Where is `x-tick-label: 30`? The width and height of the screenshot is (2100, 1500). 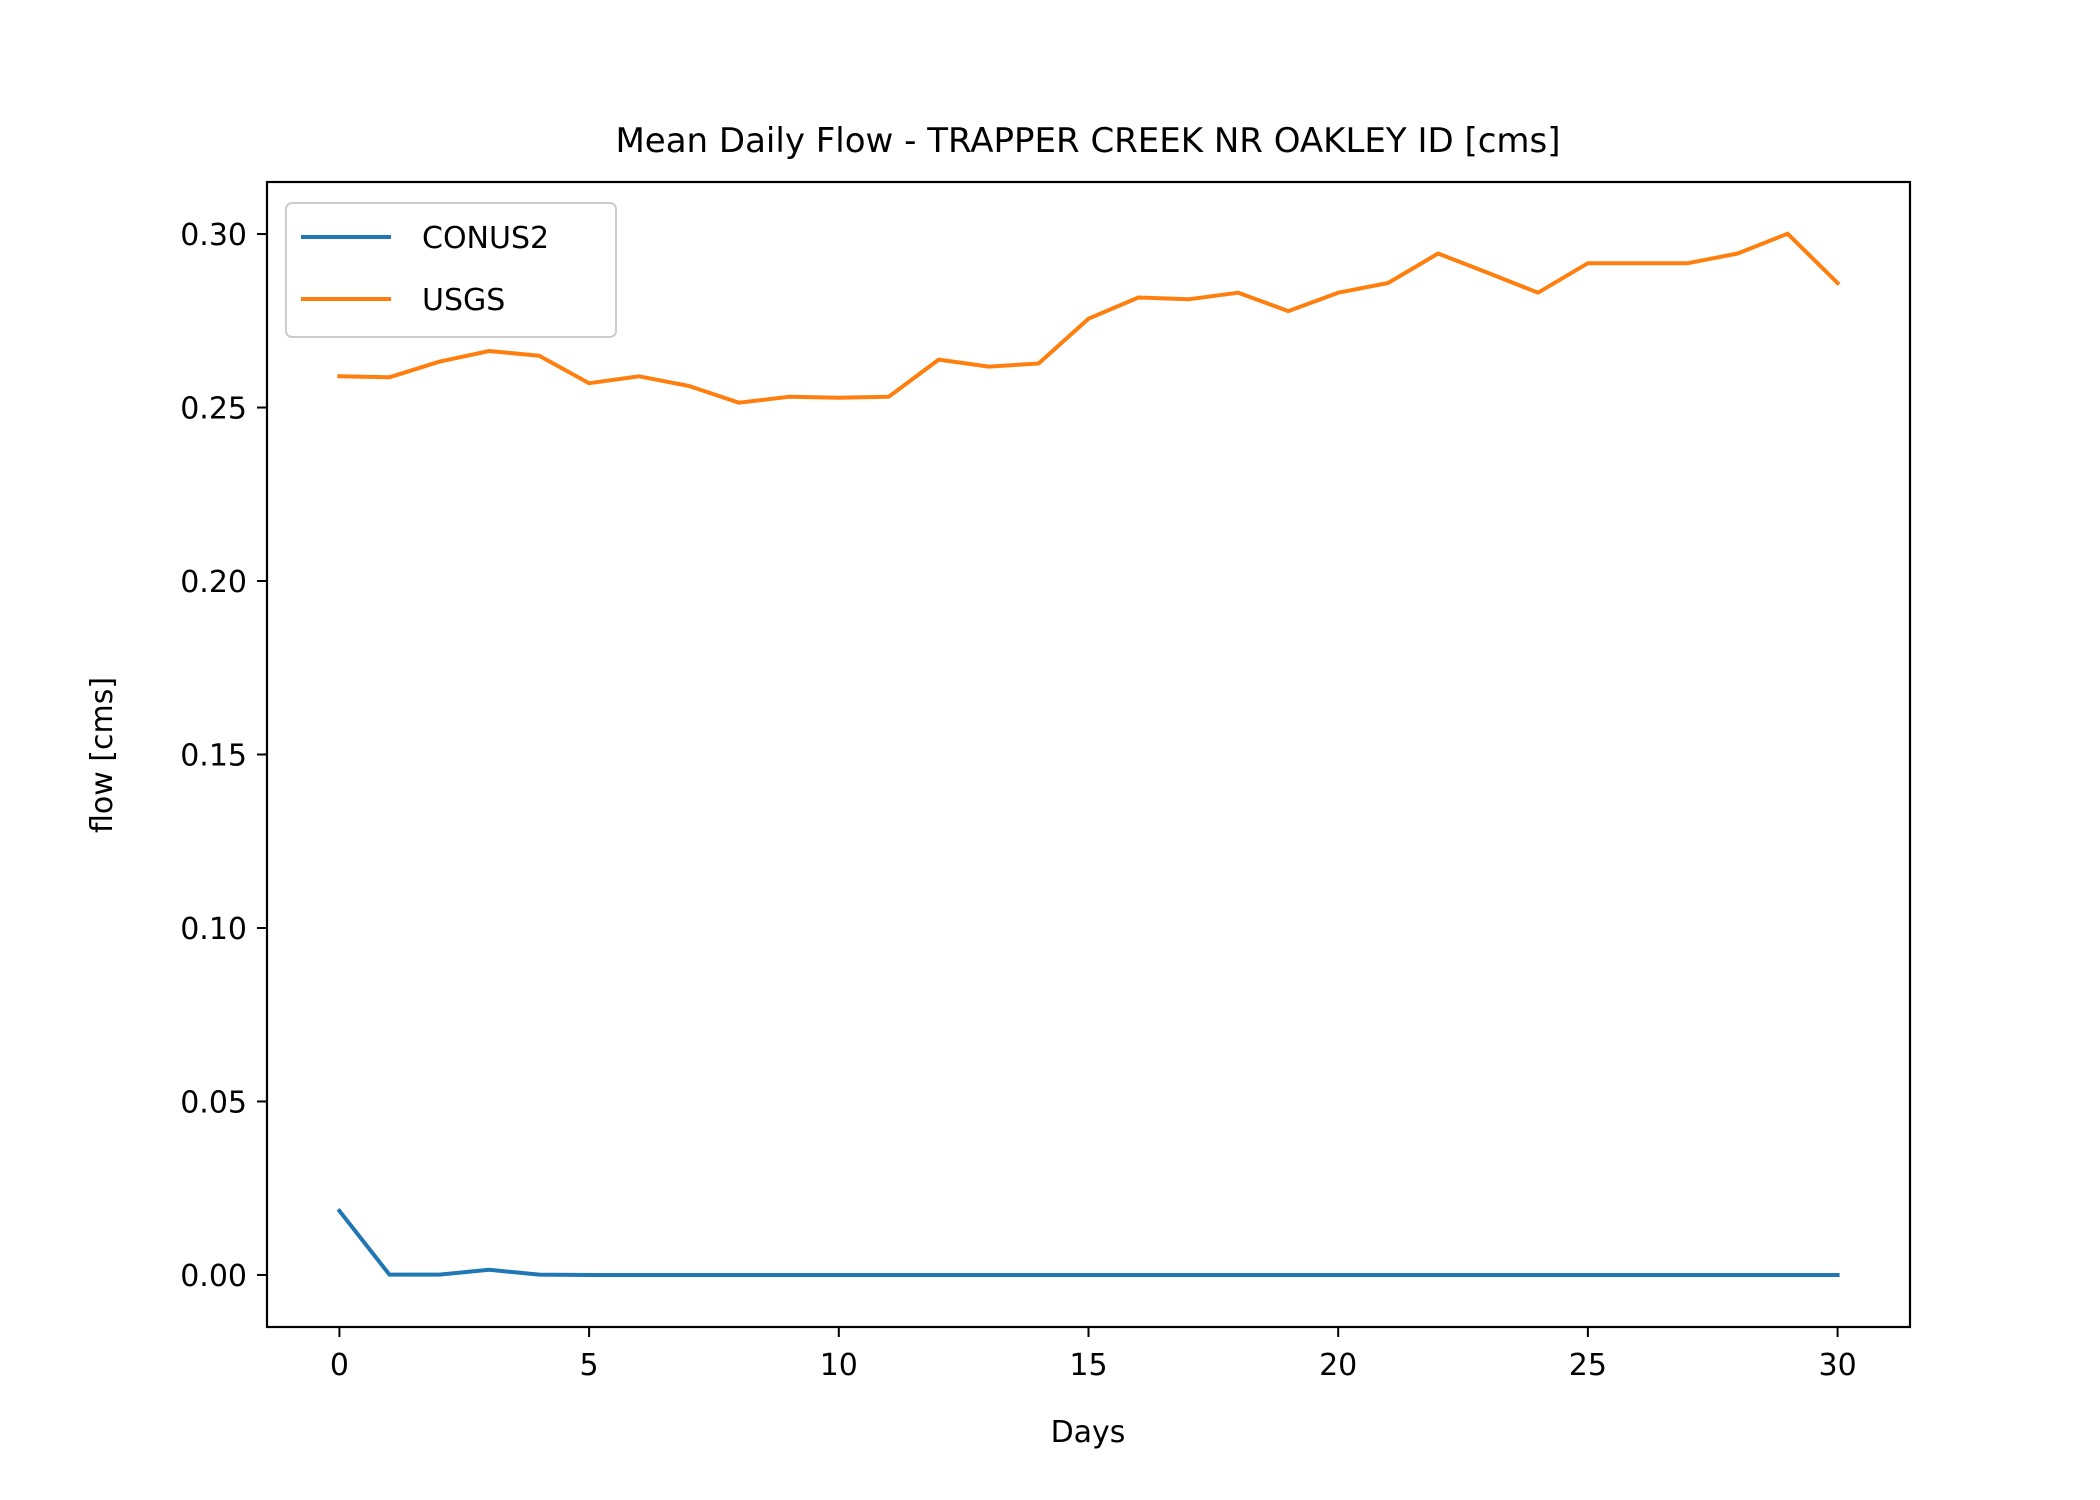
x-tick-label: 30 is located at coordinates (1837, 1365).